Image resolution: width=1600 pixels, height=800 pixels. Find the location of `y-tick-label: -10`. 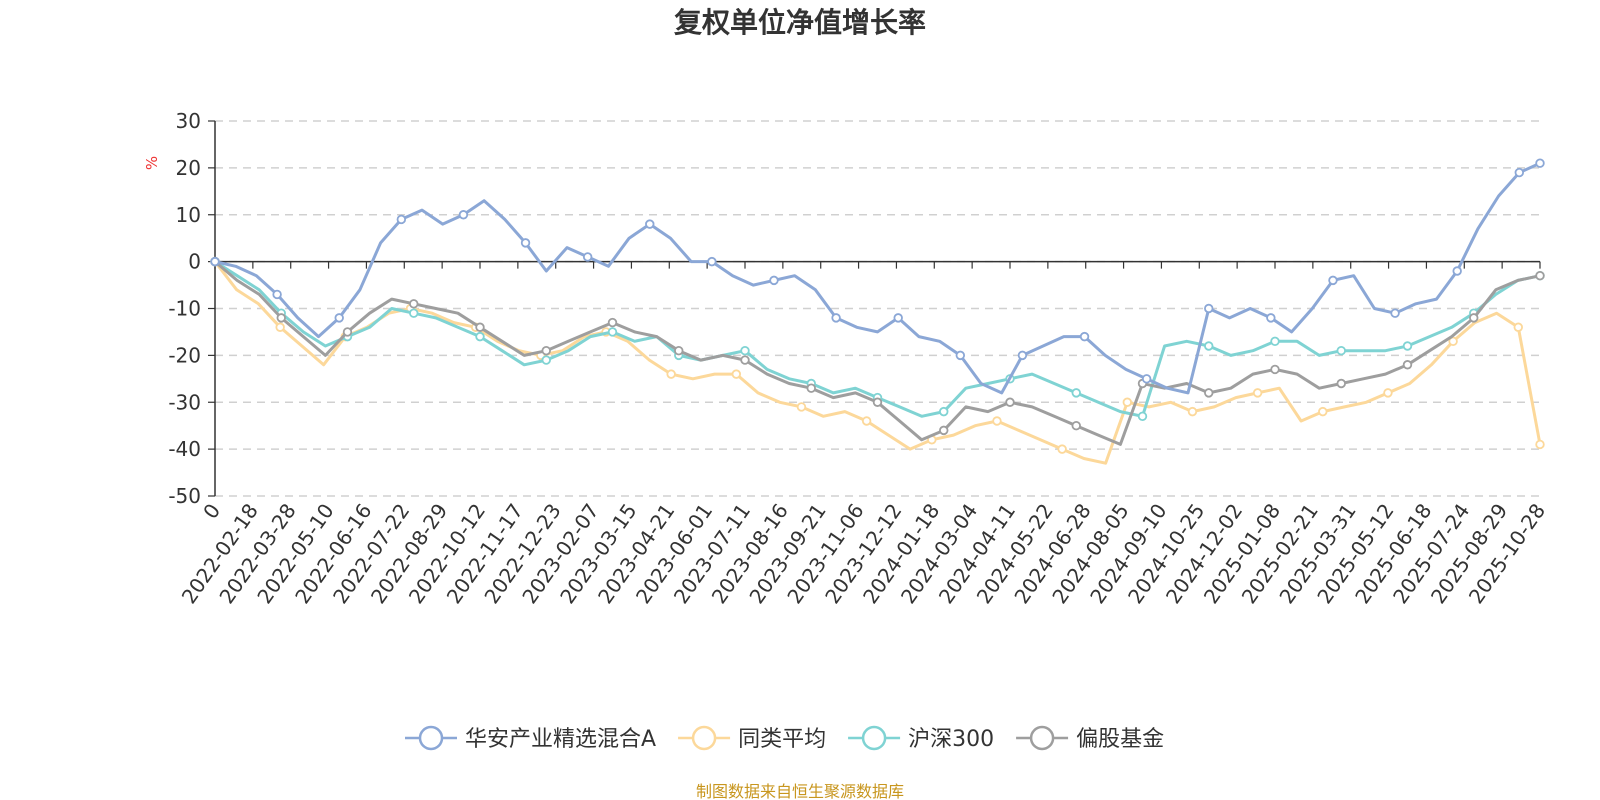

y-tick-label: -10 is located at coordinates (184, 309).